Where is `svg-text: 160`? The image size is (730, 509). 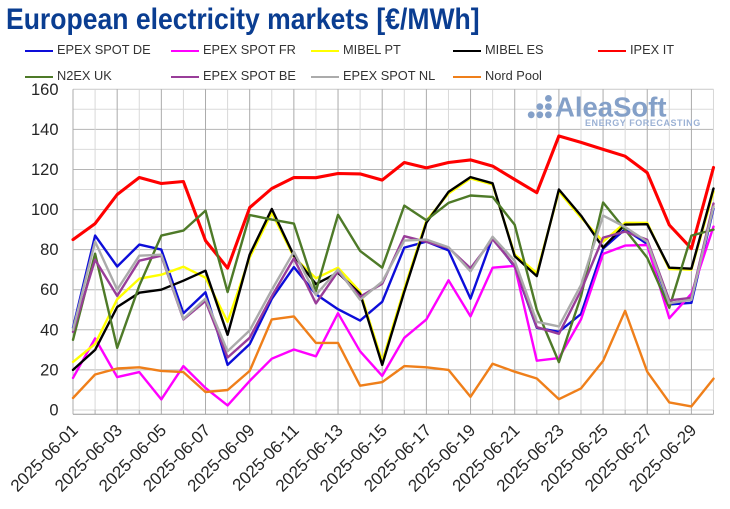
svg-text: 160 is located at coordinates (45, 90).